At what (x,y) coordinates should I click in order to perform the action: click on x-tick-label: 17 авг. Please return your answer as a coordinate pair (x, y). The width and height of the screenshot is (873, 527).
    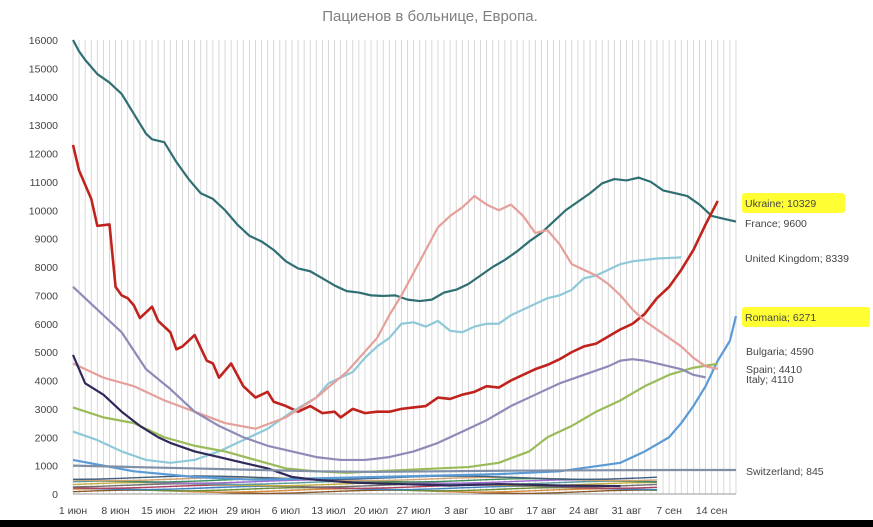
    Looking at the image, I should click on (541, 511).